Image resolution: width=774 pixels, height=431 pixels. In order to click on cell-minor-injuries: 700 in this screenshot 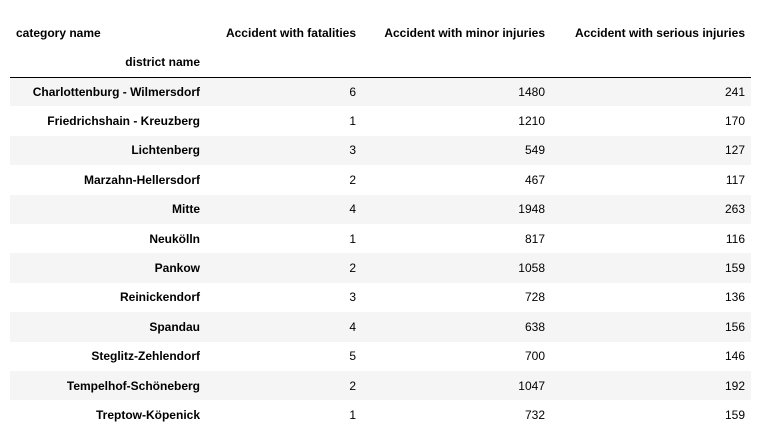, I will do `click(534, 356)`.